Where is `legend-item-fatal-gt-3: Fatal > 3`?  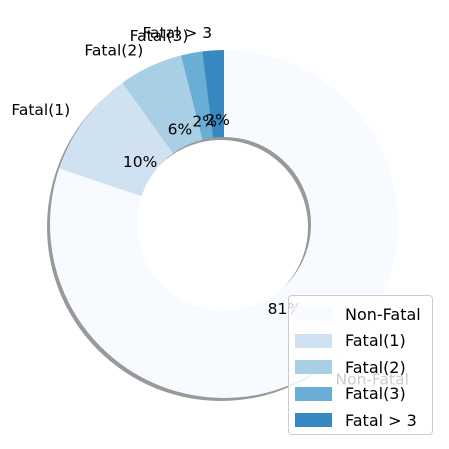 legend-item-fatal-gt-3: Fatal > 3 is located at coordinates (360, 420).